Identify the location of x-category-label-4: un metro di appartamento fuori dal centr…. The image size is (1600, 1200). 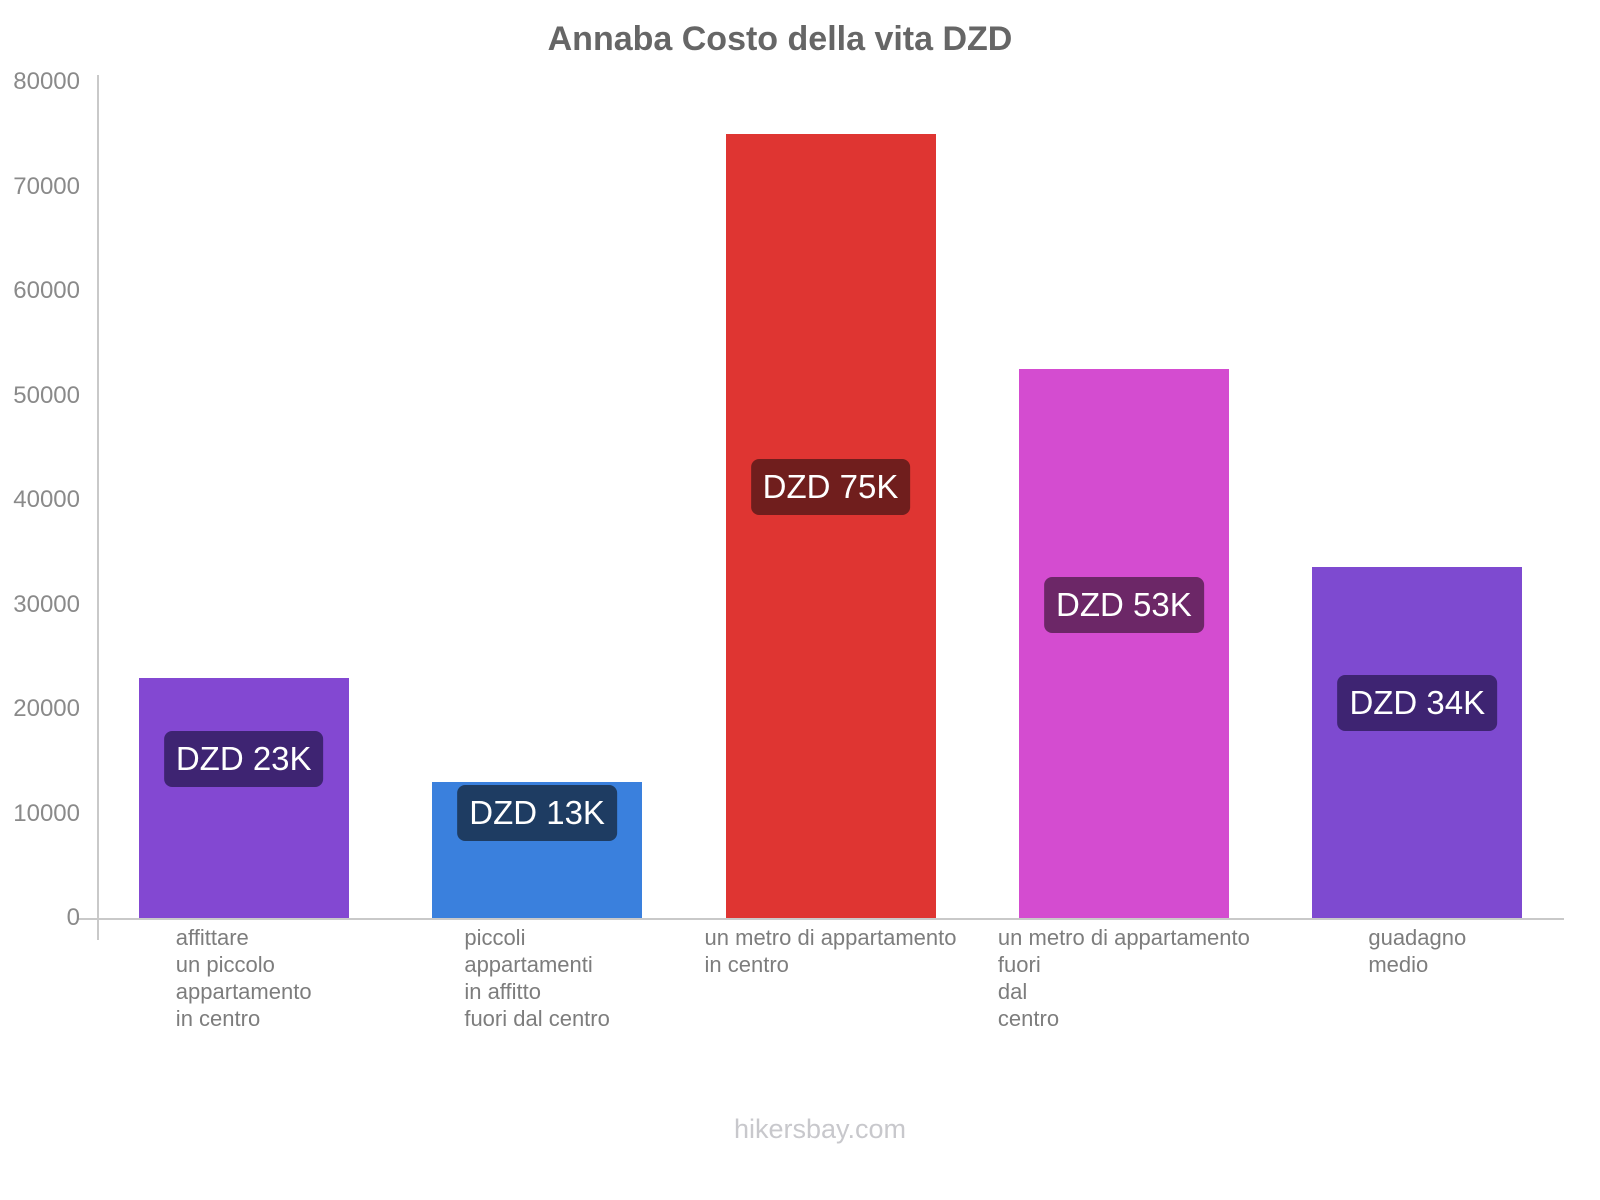
(1123, 978).